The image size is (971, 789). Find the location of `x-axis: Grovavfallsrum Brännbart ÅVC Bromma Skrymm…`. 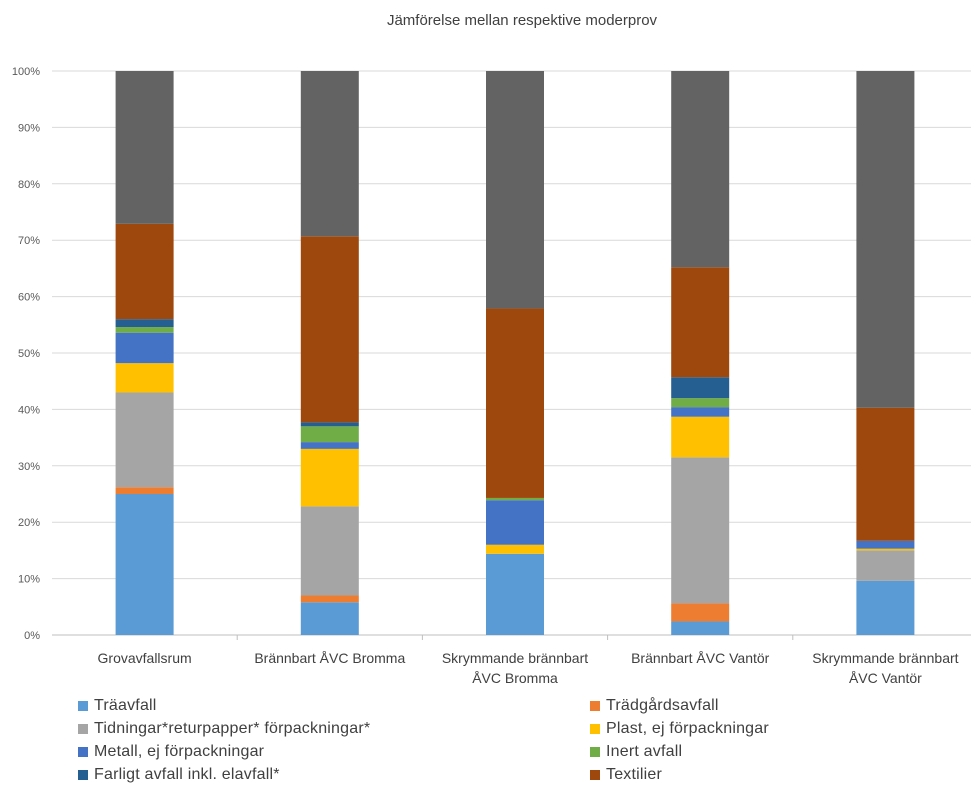

x-axis: Grovavfallsrum Brännbart ÅVC Bromma Skrymm… is located at coordinates (528, 660).